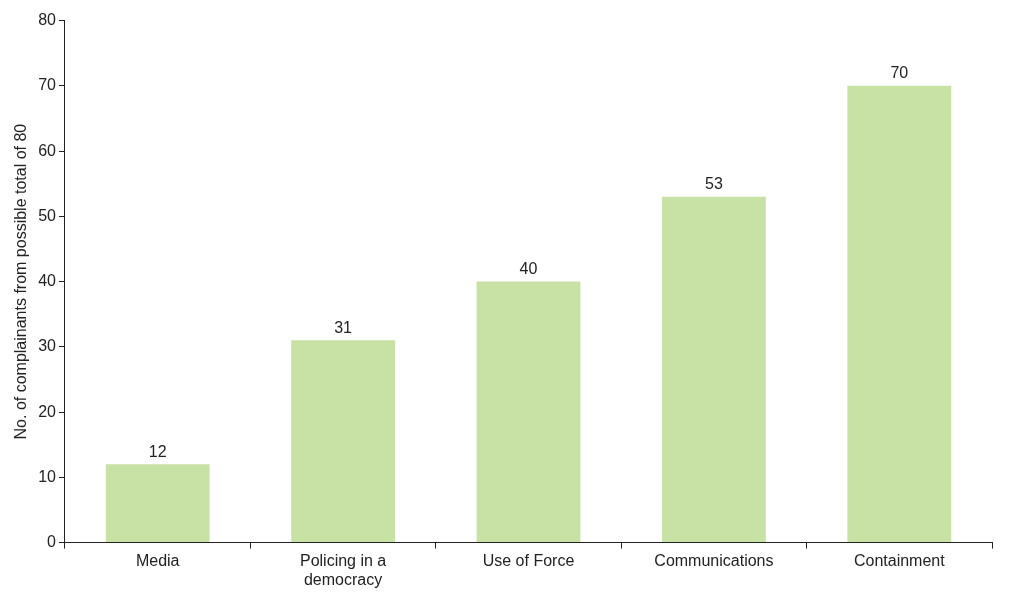 This screenshot has width=1010, height=601. Describe the element at coordinates (714, 184) in the screenshot. I see `data-label: 53` at that location.